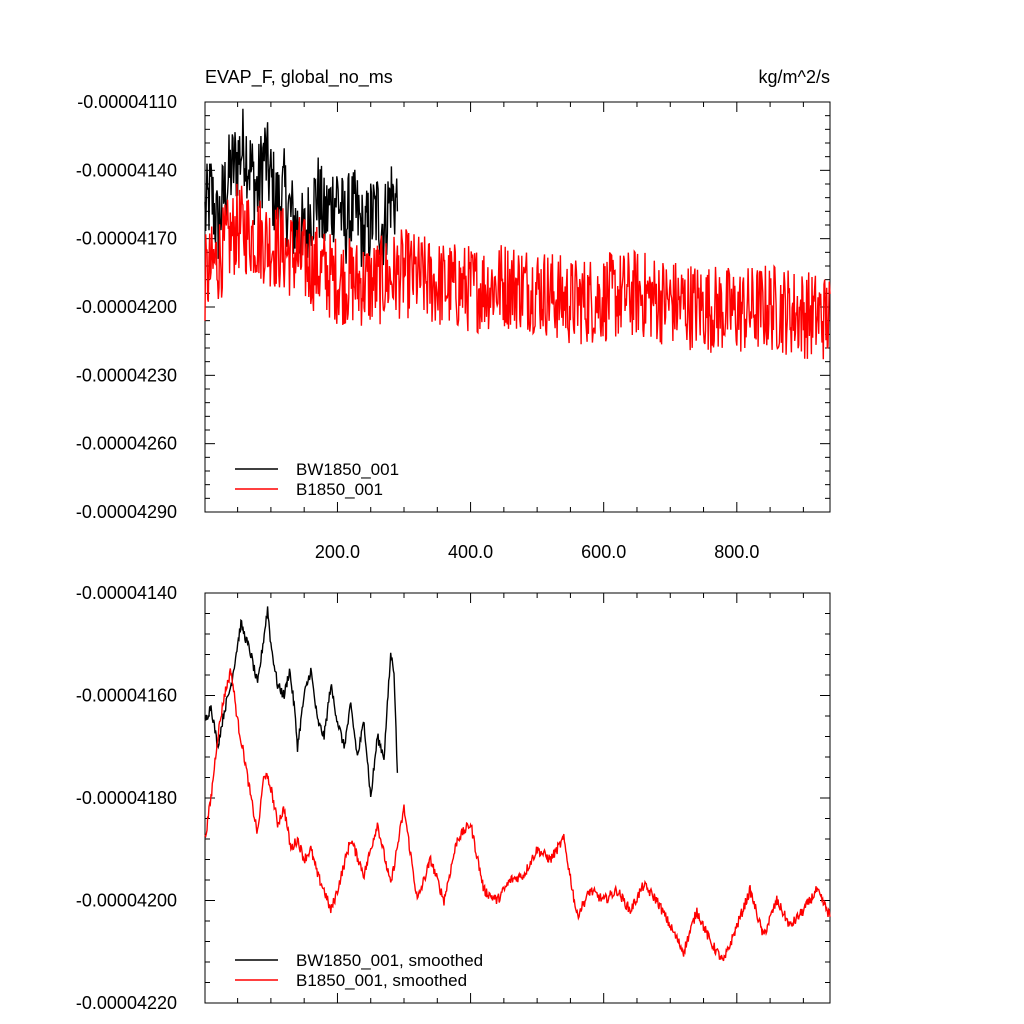  What do you see at coordinates (126, 1003) in the screenshot?
I see `y-tick-label: -0.00004220` at bounding box center [126, 1003].